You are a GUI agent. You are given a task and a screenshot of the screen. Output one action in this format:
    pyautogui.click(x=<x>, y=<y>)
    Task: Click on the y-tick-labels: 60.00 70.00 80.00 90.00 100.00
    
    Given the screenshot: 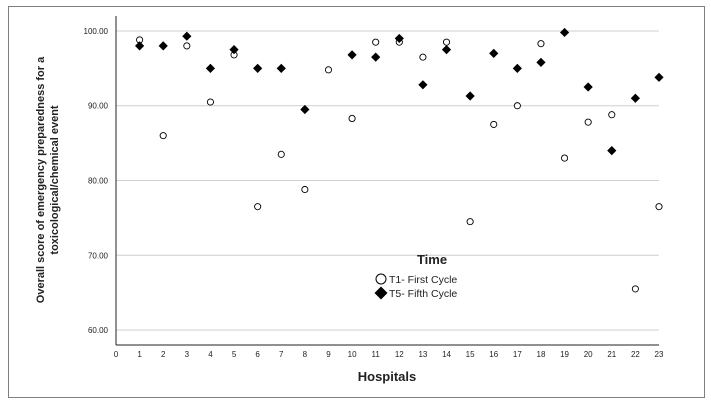 What is the action you would take?
    pyautogui.click(x=96, y=181)
    